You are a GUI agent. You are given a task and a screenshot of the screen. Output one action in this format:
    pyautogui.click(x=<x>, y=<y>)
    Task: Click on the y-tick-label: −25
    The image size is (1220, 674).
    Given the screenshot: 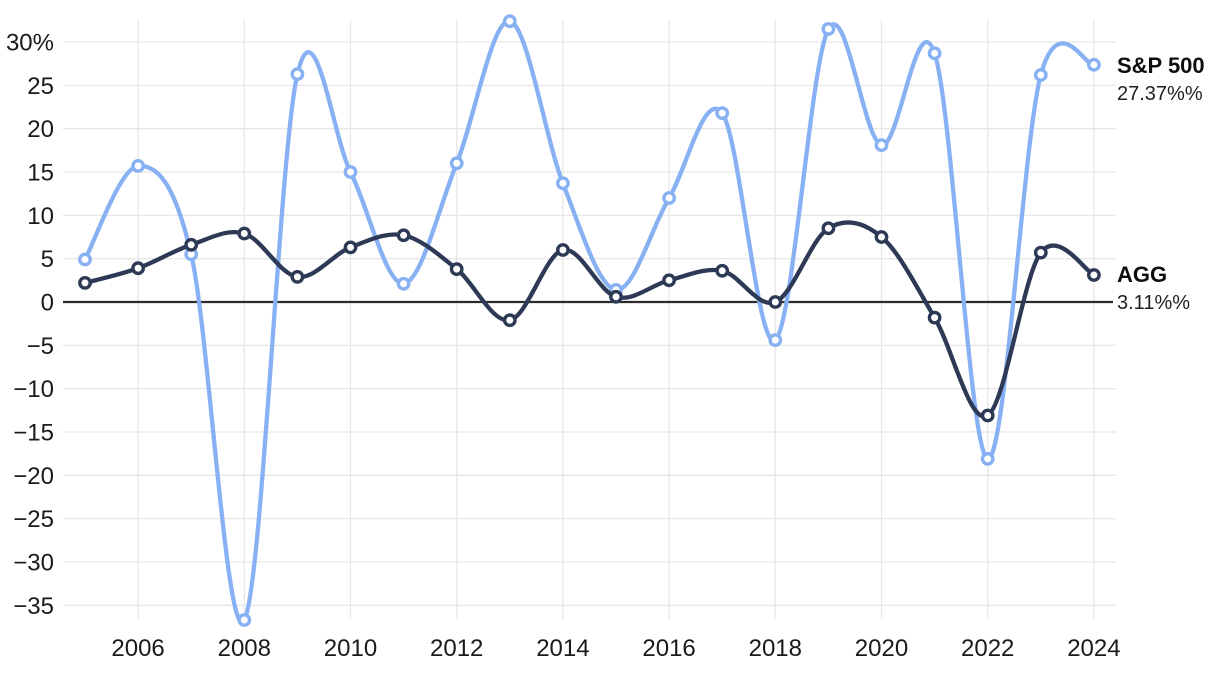 What is the action you would take?
    pyautogui.click(x=33, y=519)
    